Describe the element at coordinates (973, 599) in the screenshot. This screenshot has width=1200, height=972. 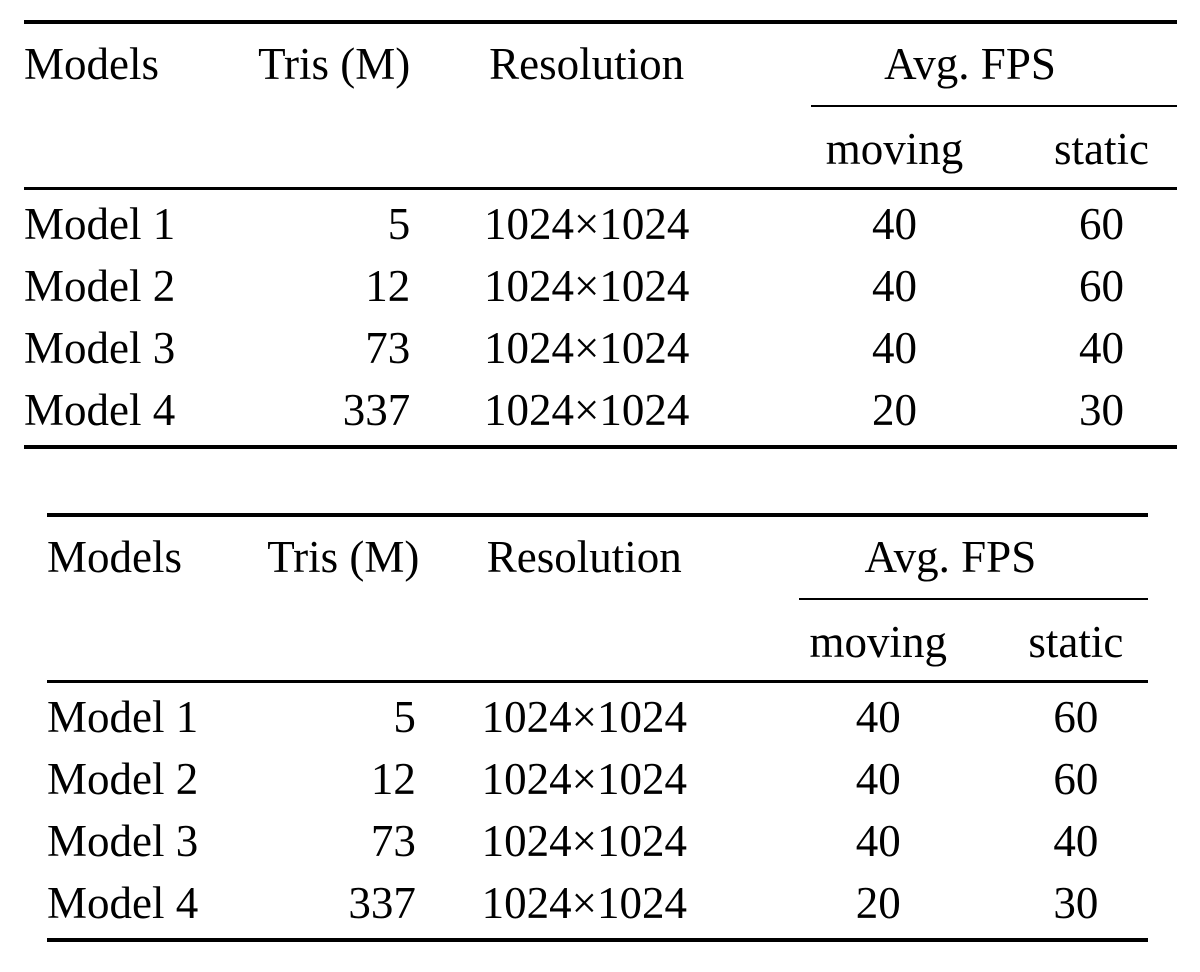
I see `table2-avg-fps-cmidrule` at that location.